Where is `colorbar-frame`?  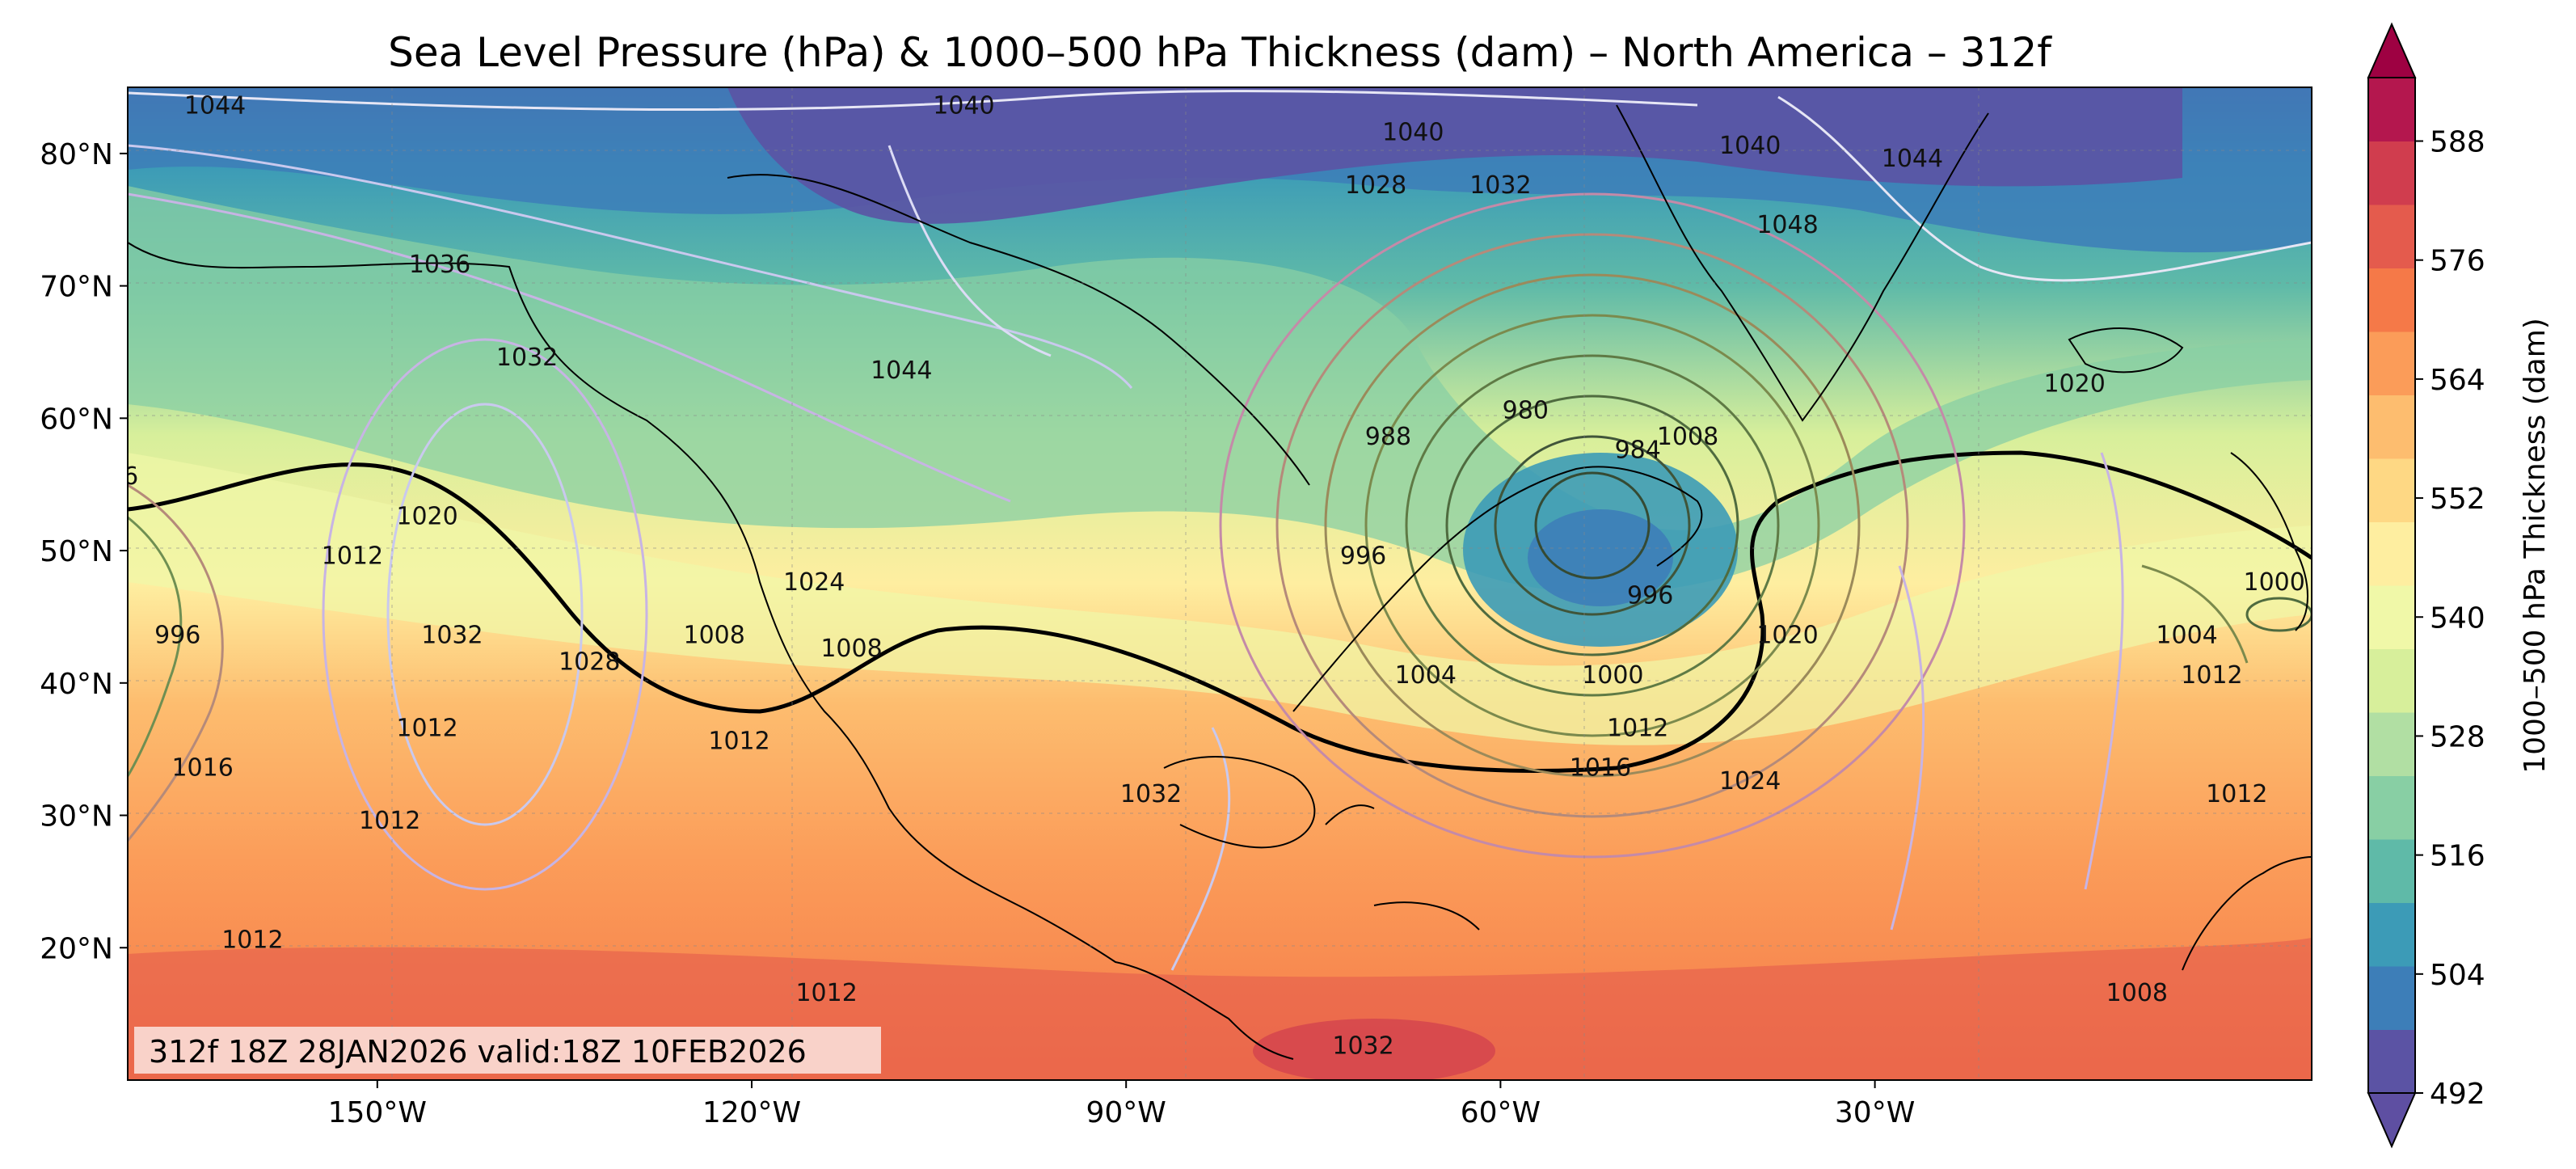 colorbar-frame is located at coordinates (2392, 585).